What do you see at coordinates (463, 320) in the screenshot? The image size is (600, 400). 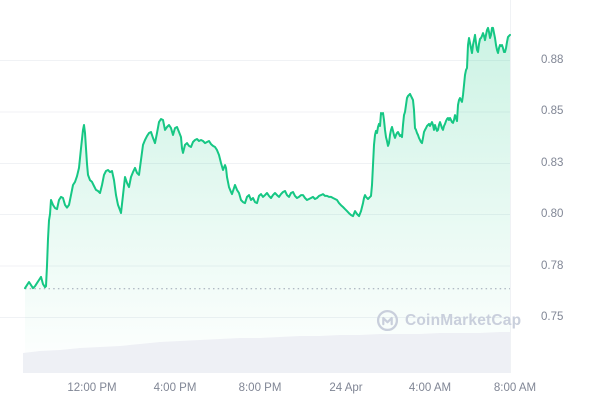 I see `watermark-text: CoinMarketCap` at bounding box center [463, 320].